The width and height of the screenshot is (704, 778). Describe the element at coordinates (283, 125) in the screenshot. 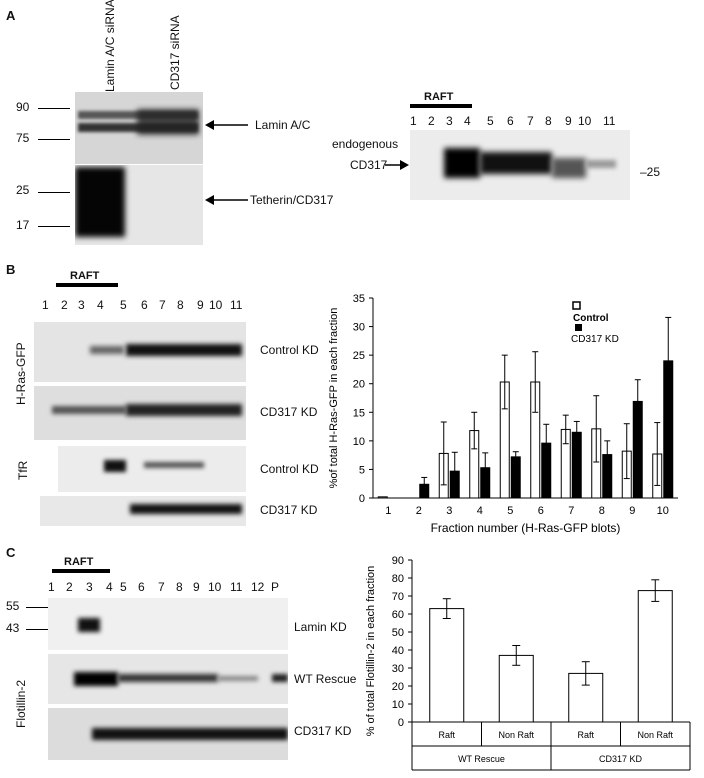

I see `arrow-label-lamin: Lamin A/C` at that location.